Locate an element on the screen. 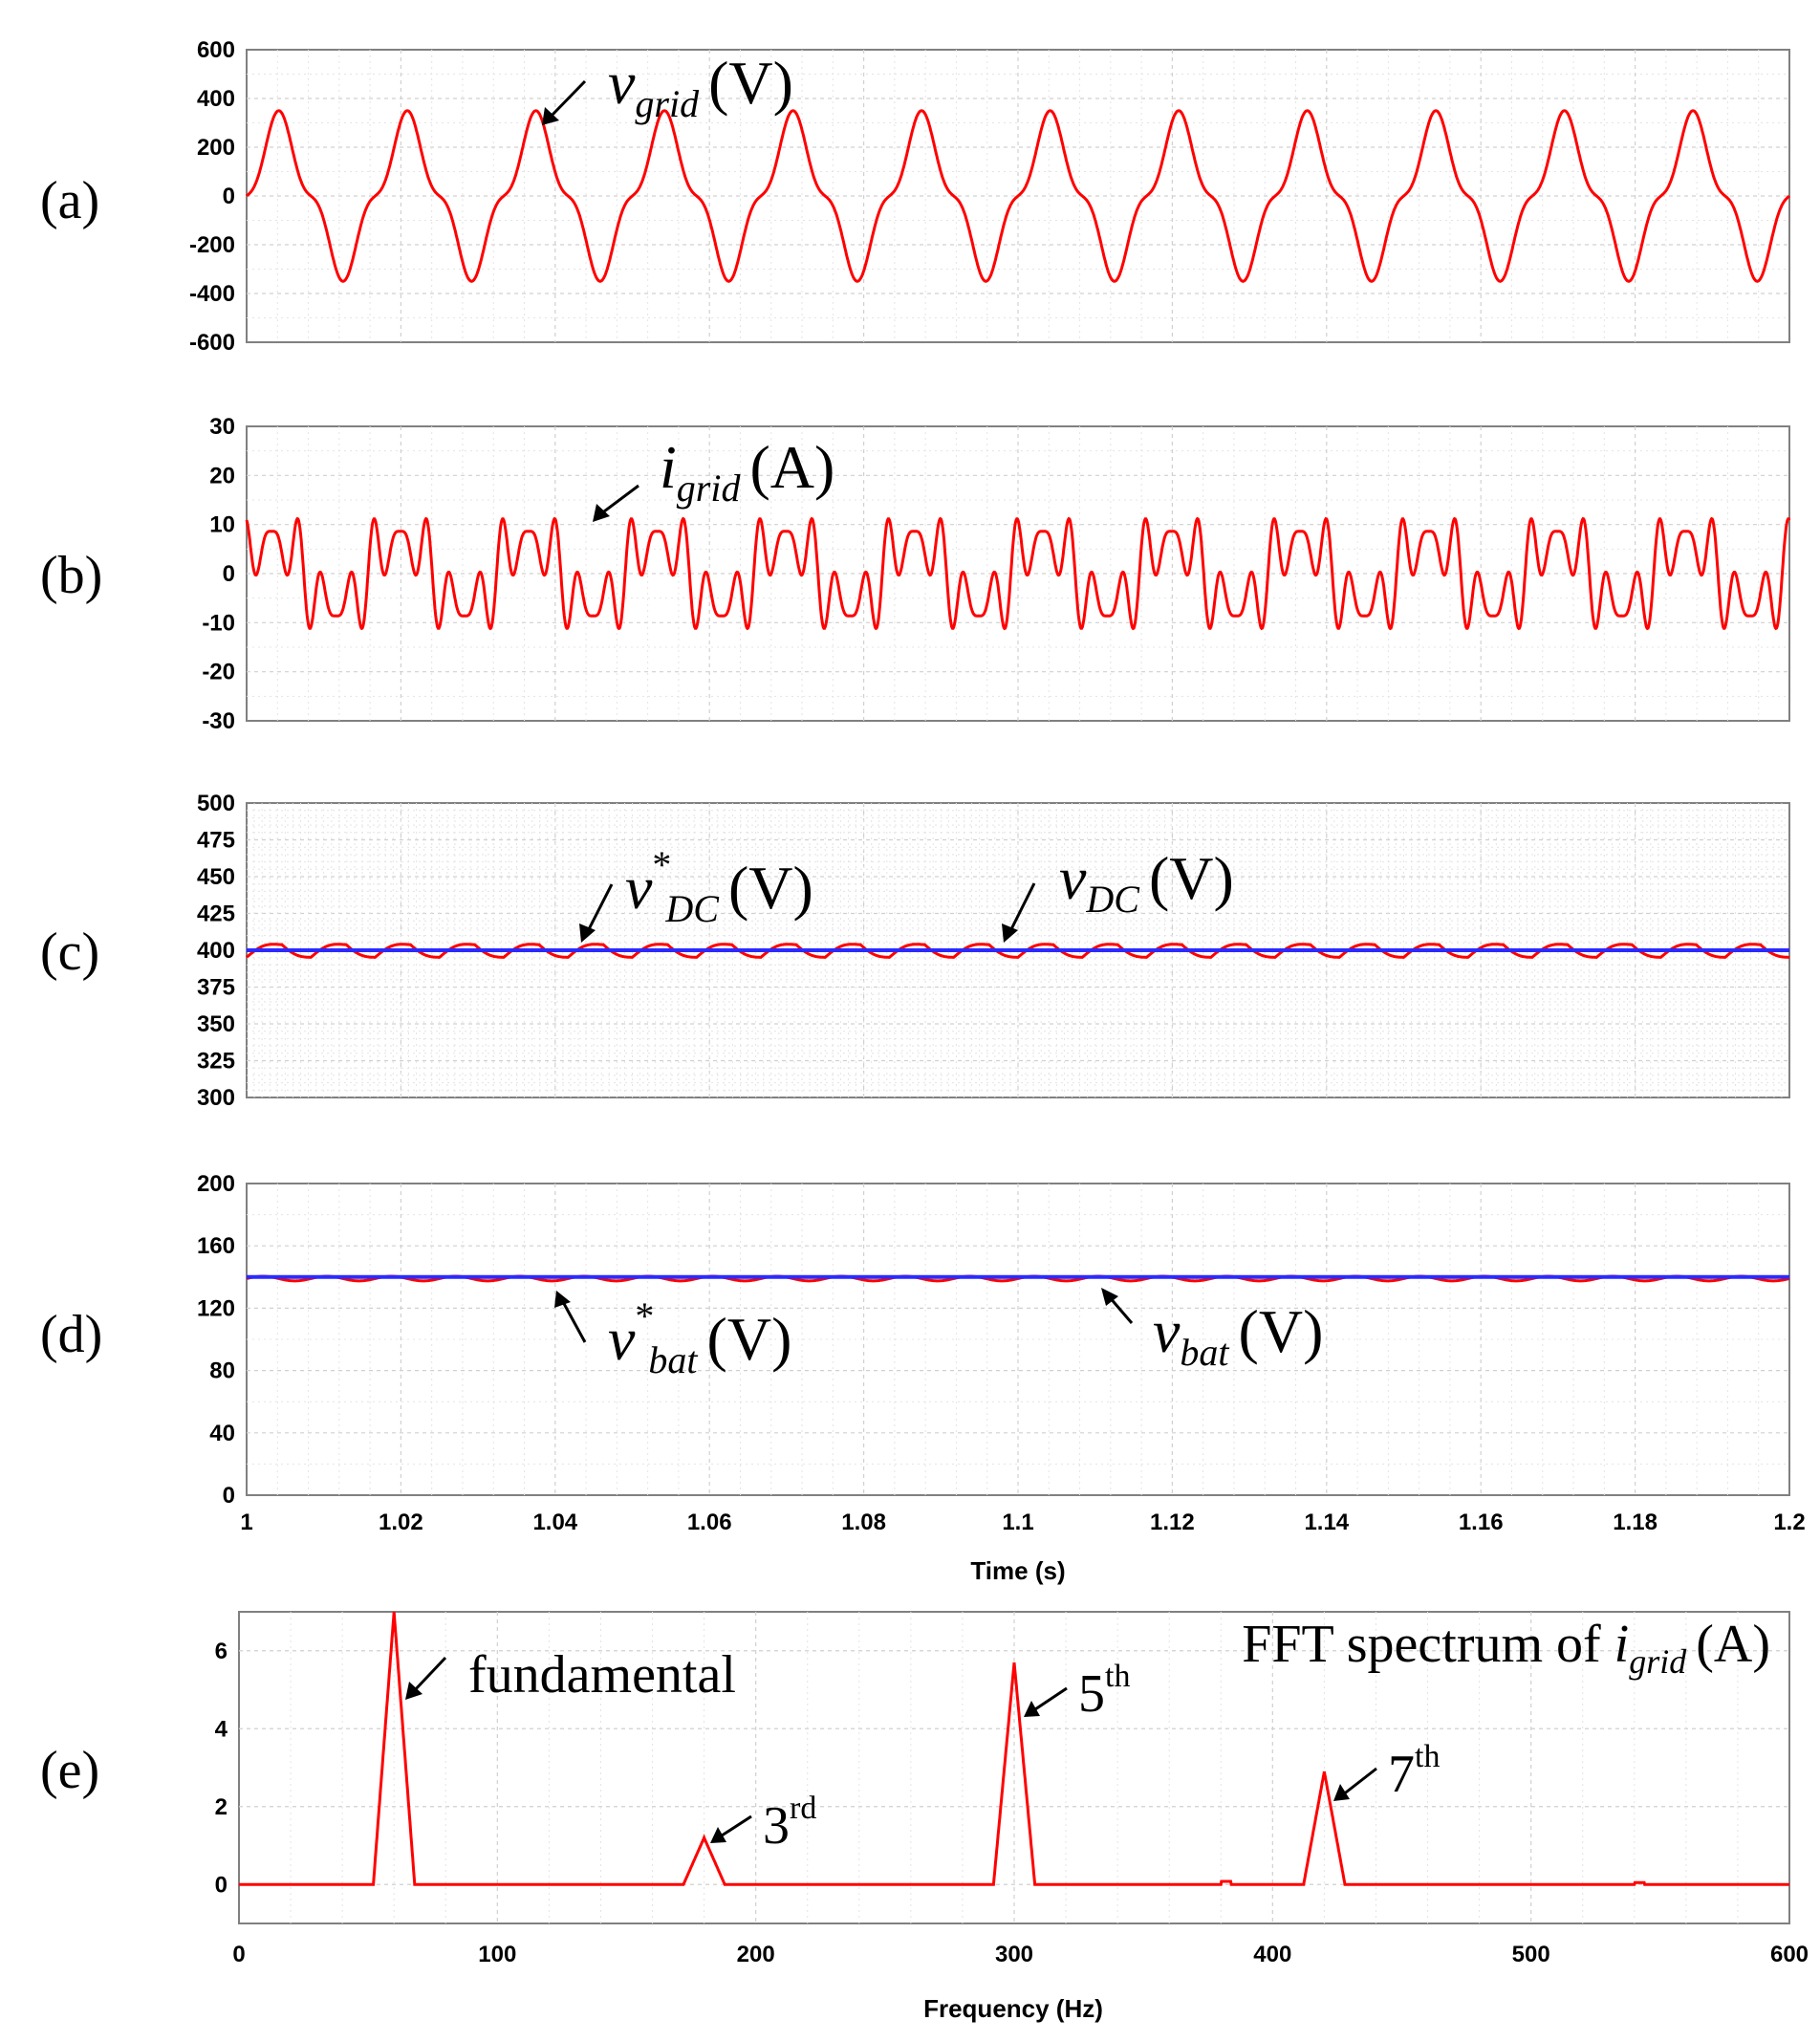  svg-text: 3rd is located at coordinates (790, 1823).